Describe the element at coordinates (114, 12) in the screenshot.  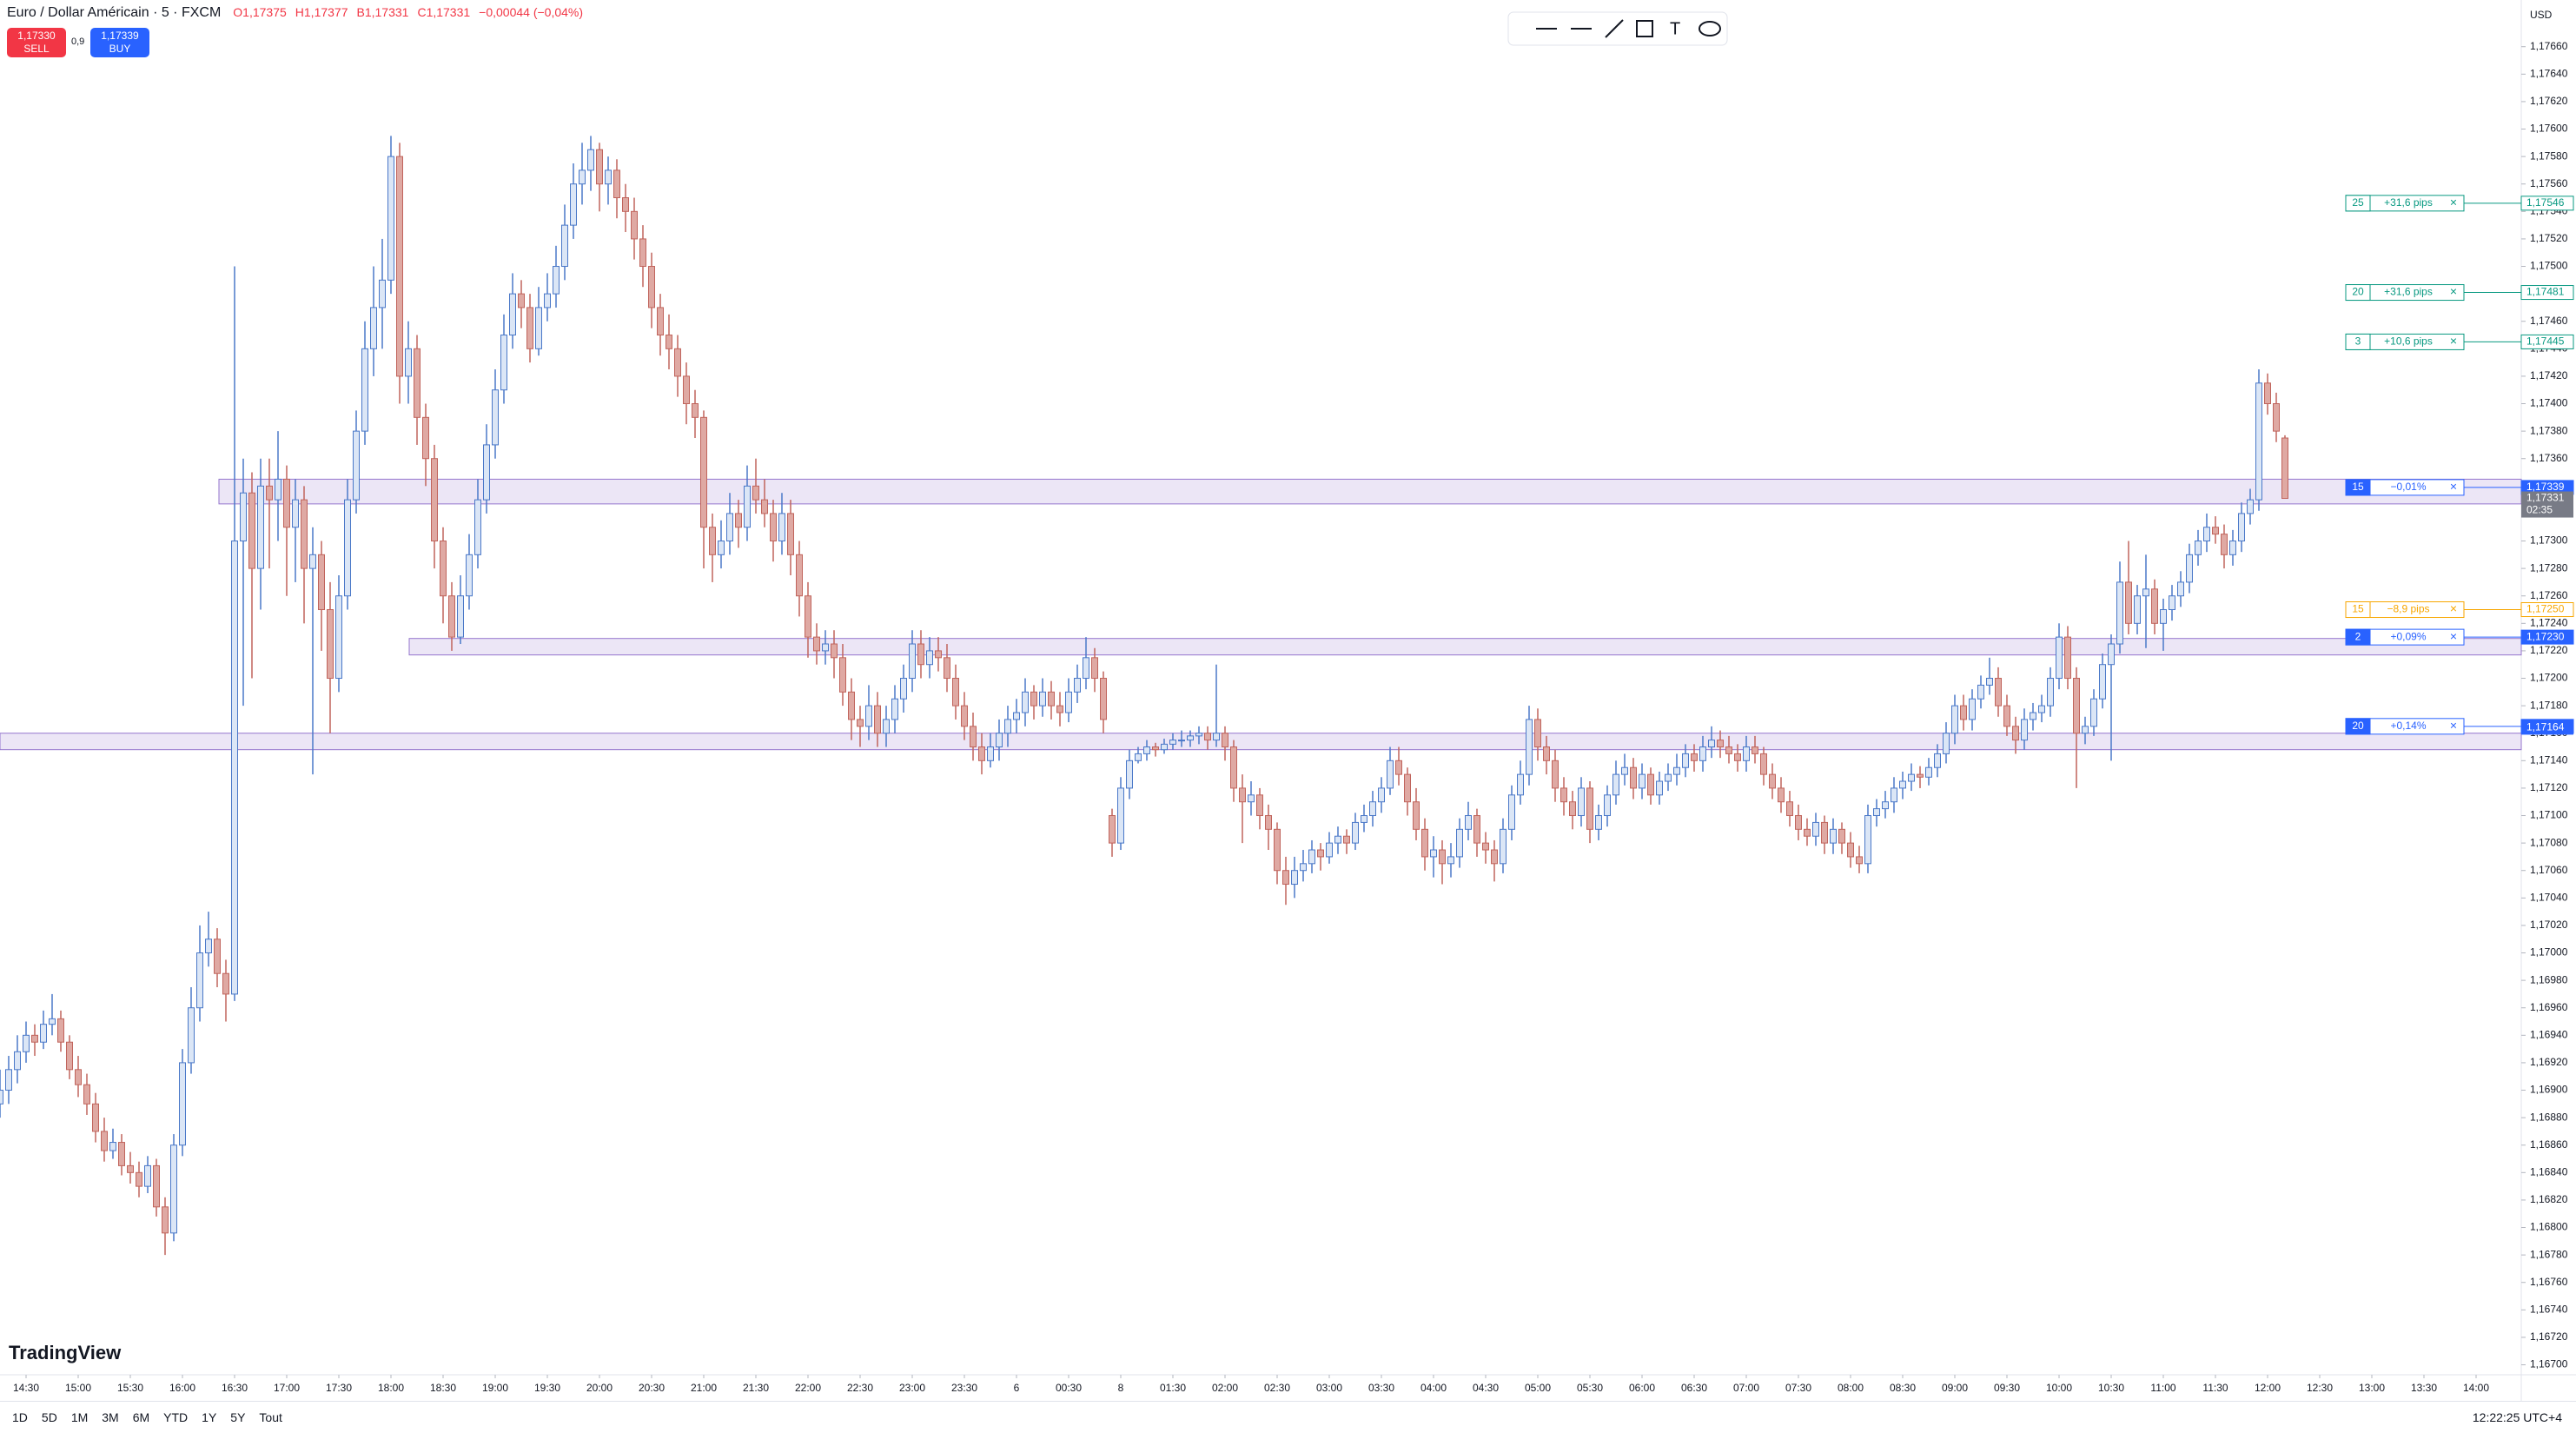
I see `symbol: Euro / Dollar Américain · 5 · FXCM` at that location.